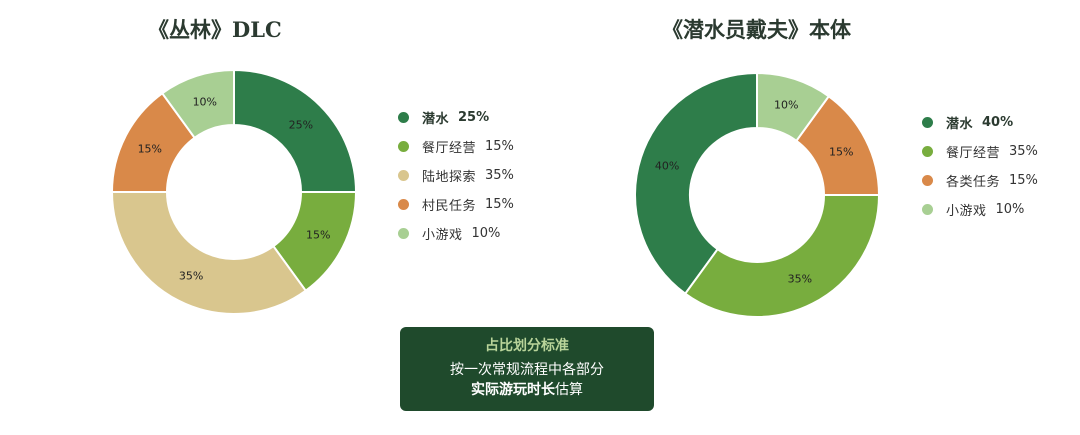 The width and height of the screenshot is (1080, 435). What do you see at coordinates (569, 390) in the screenshot?
I see `note-line-2-rest: 估算` at bounding box center [569, 390].